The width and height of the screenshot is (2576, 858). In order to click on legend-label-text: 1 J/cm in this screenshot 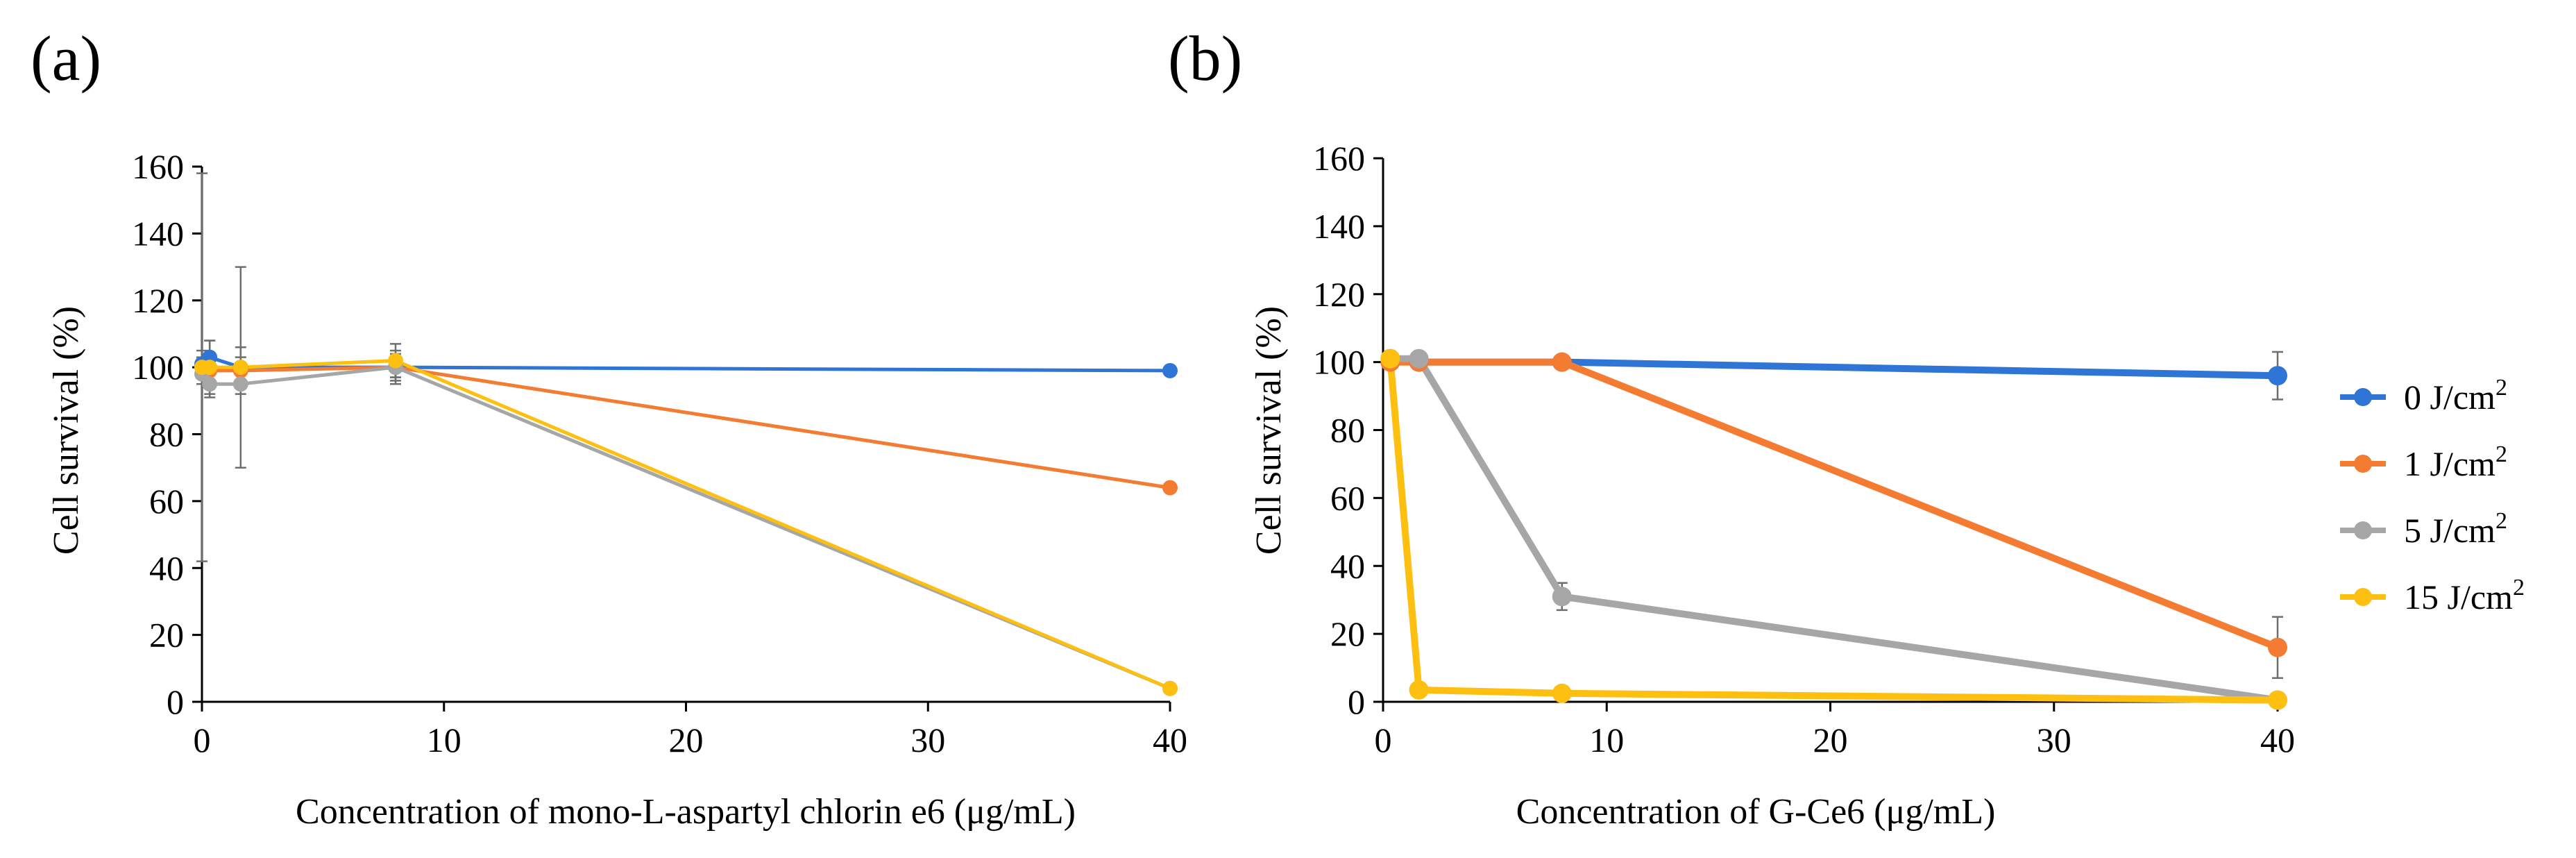, I will do `click(2450, 463)`.